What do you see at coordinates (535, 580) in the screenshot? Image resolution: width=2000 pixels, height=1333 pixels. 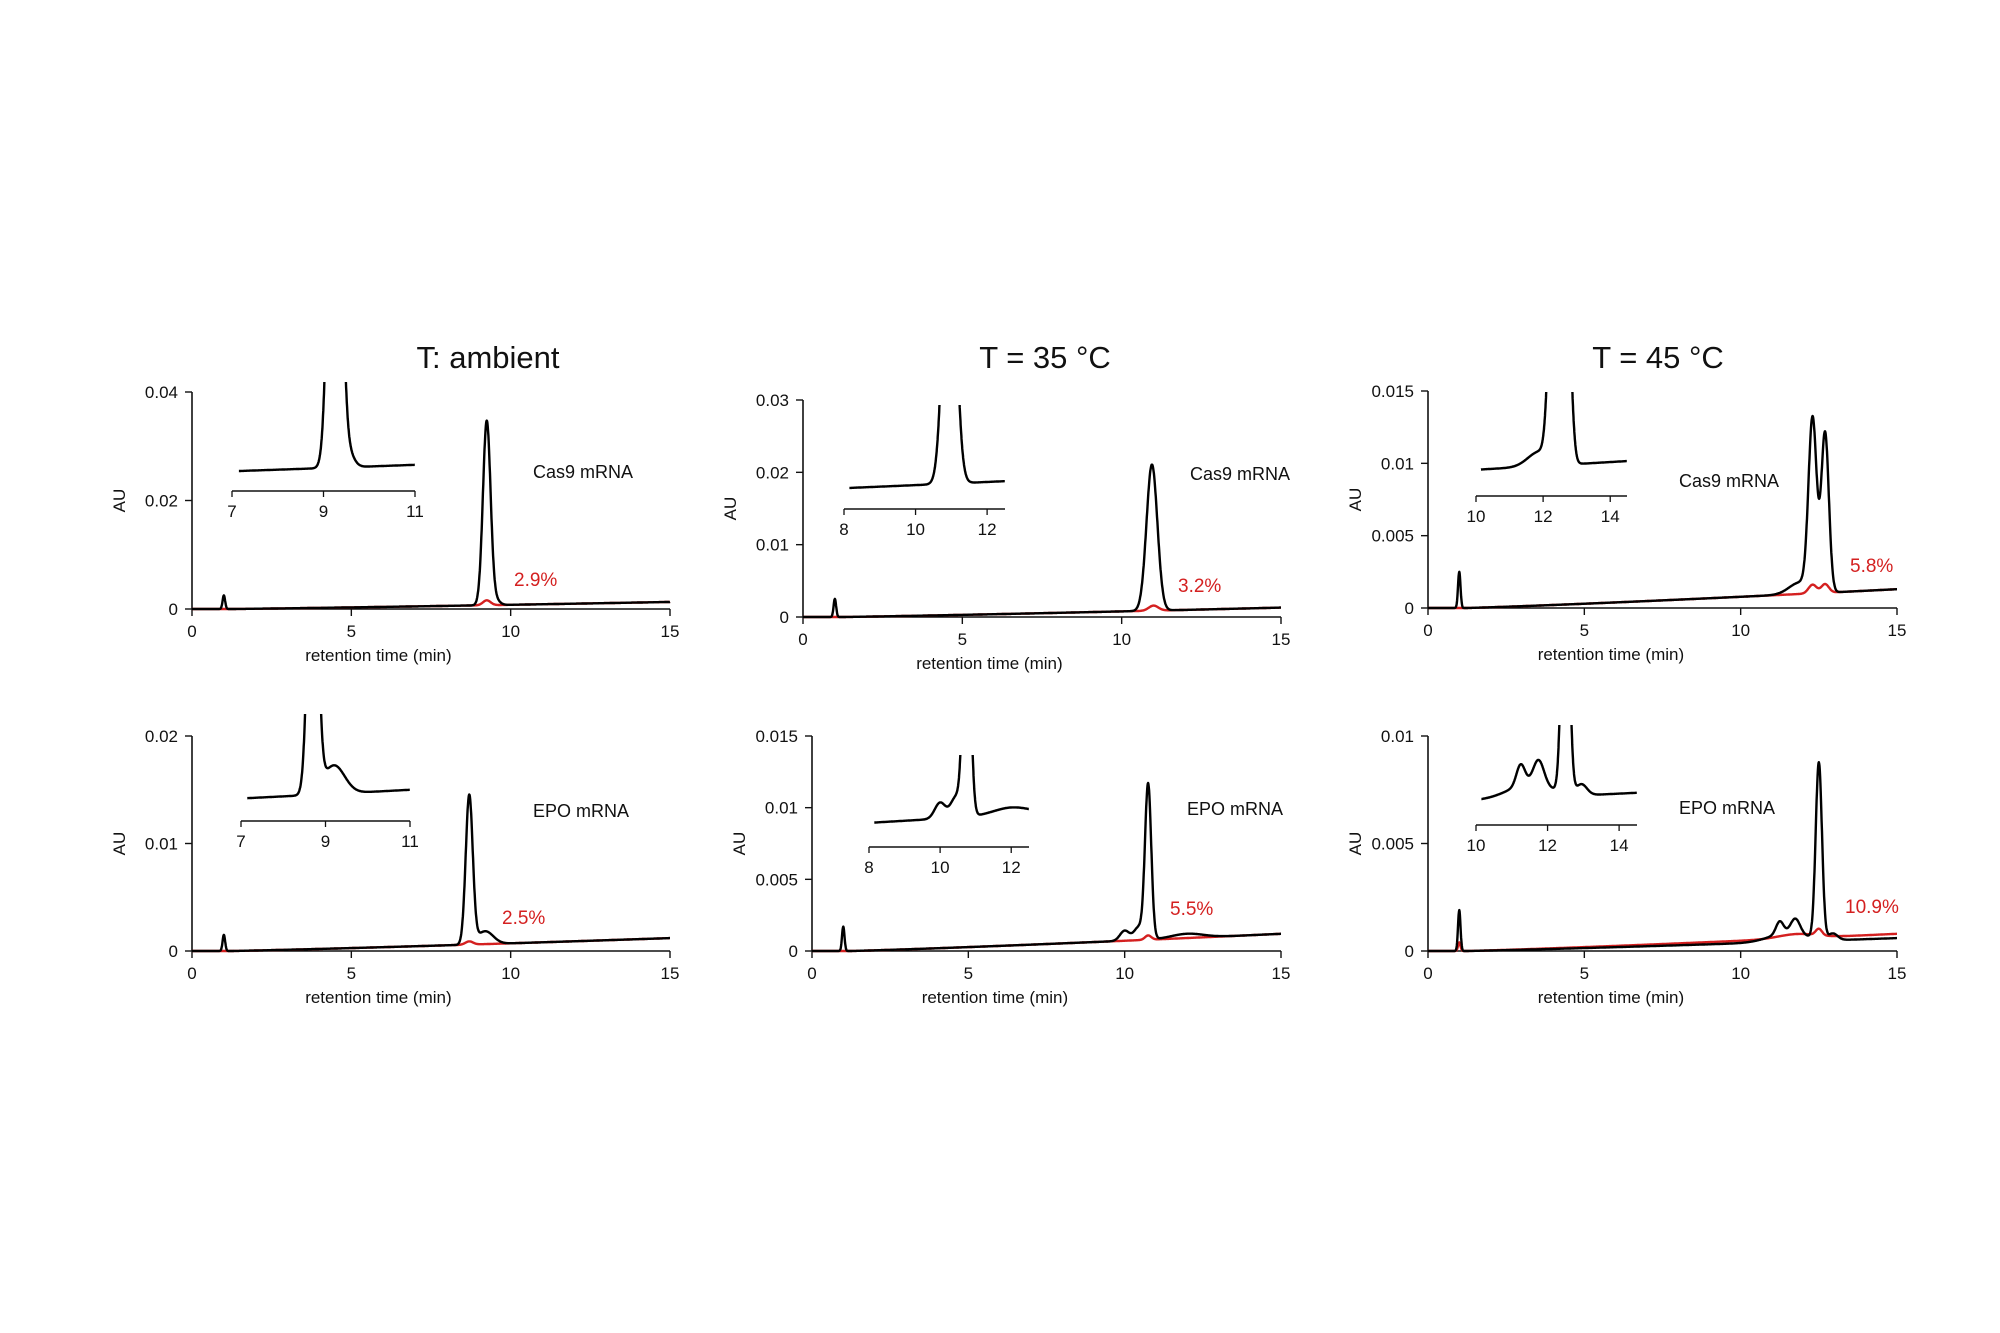 I see `percent-label: 2.9%` at bounding box center [535, 580].